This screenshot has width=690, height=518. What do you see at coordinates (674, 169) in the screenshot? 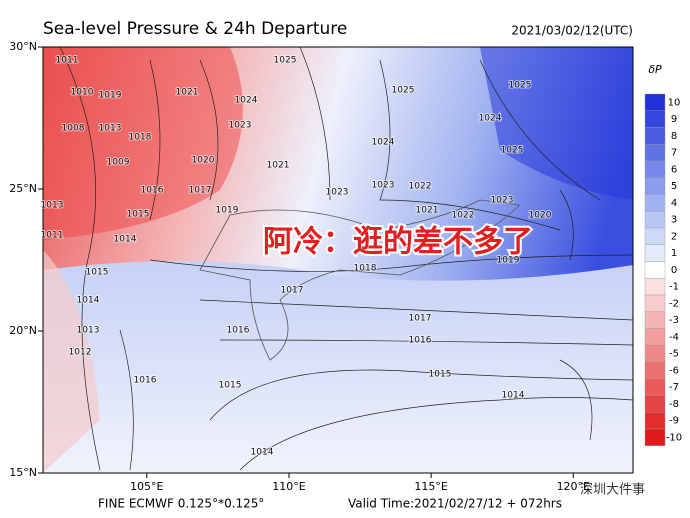
I see `colorbar-tick-label: 6` at bounding box center [674, 169].